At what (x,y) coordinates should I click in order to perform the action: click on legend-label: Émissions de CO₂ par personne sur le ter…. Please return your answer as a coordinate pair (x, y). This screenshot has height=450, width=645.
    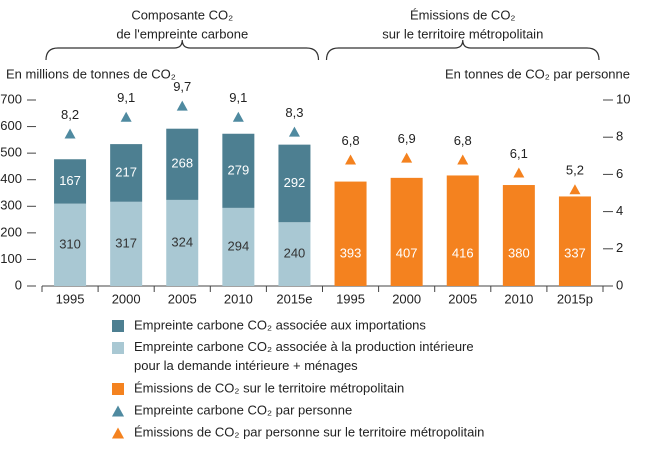
    Looking at the image, I should click on (309, 431).